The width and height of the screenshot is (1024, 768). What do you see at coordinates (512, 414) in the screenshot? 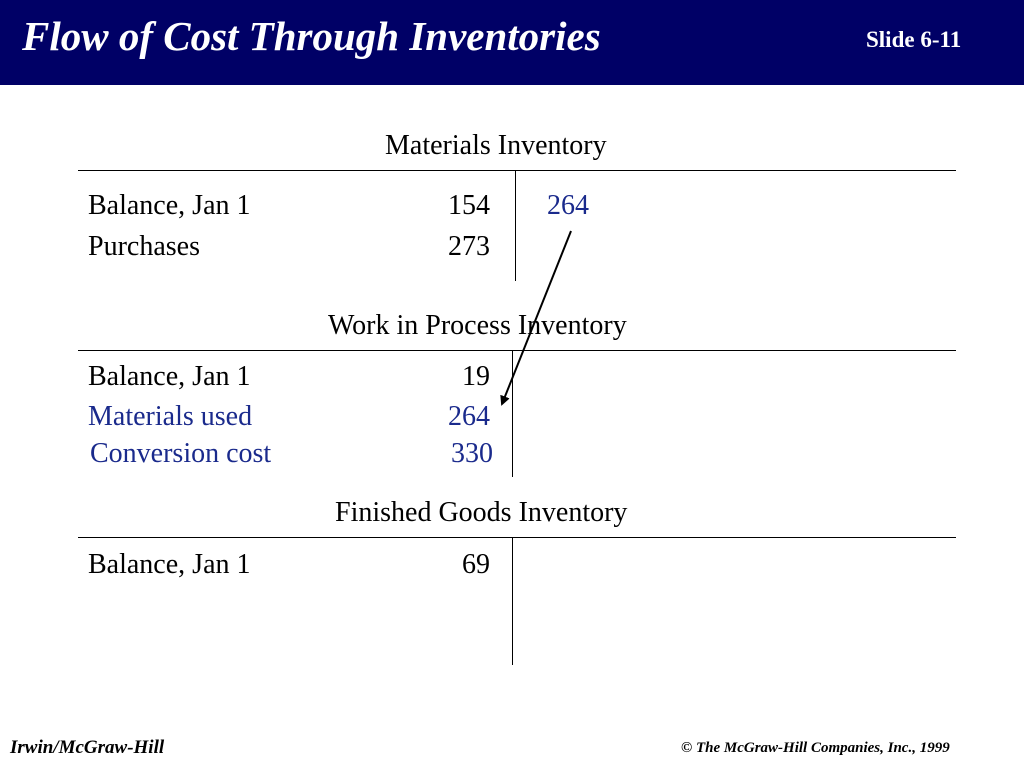
I see `wip-account-divider` at bounding box center [512, 414].